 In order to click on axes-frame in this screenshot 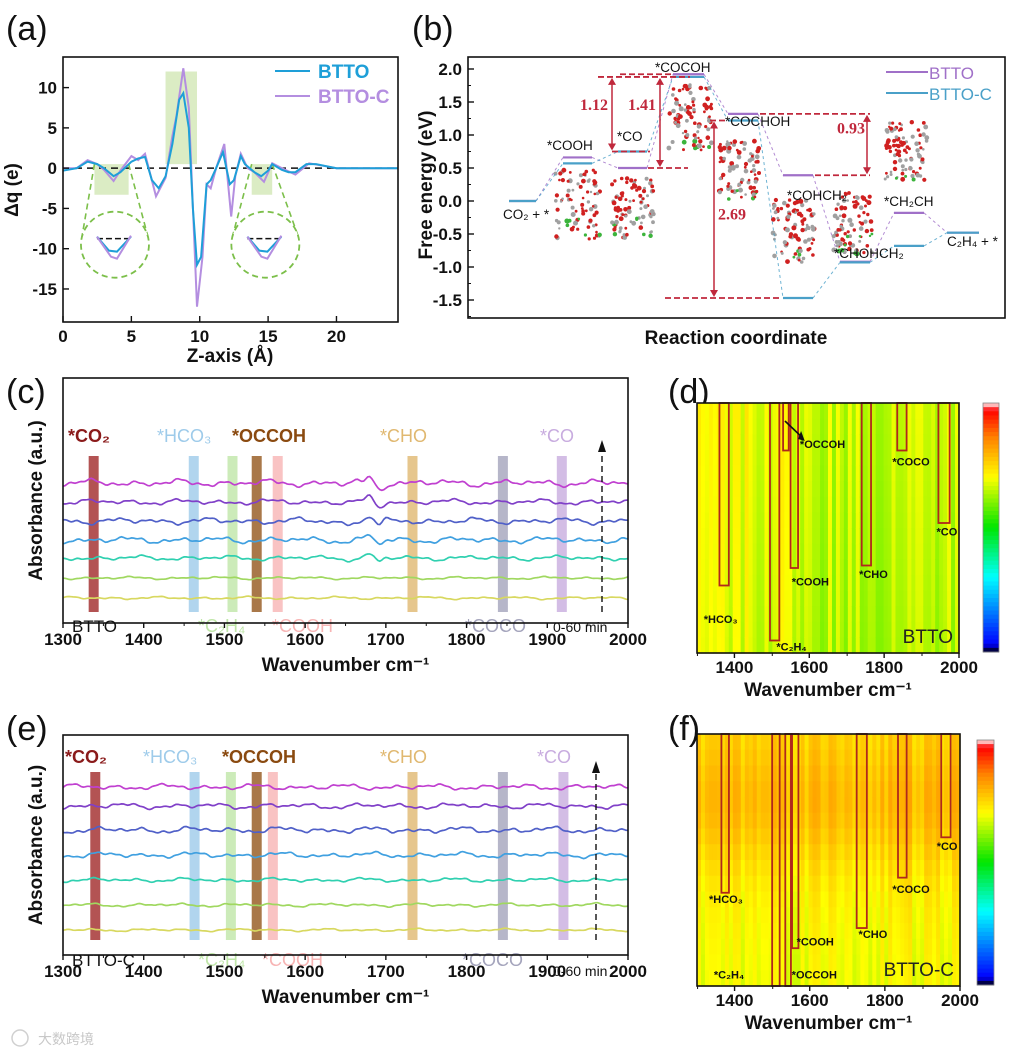, I will do `click(828, 860)`.